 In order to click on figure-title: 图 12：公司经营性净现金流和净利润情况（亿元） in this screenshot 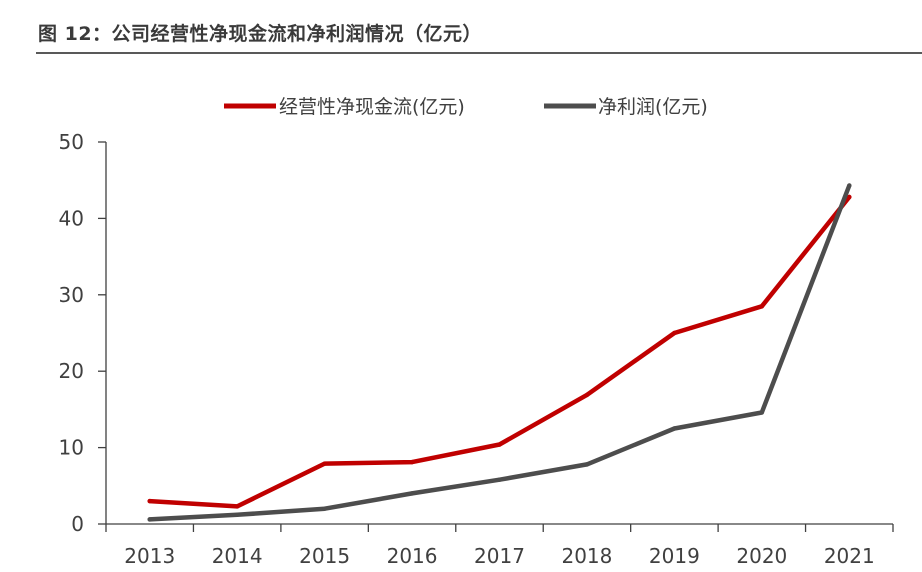, I will do `click(260, 34)`.